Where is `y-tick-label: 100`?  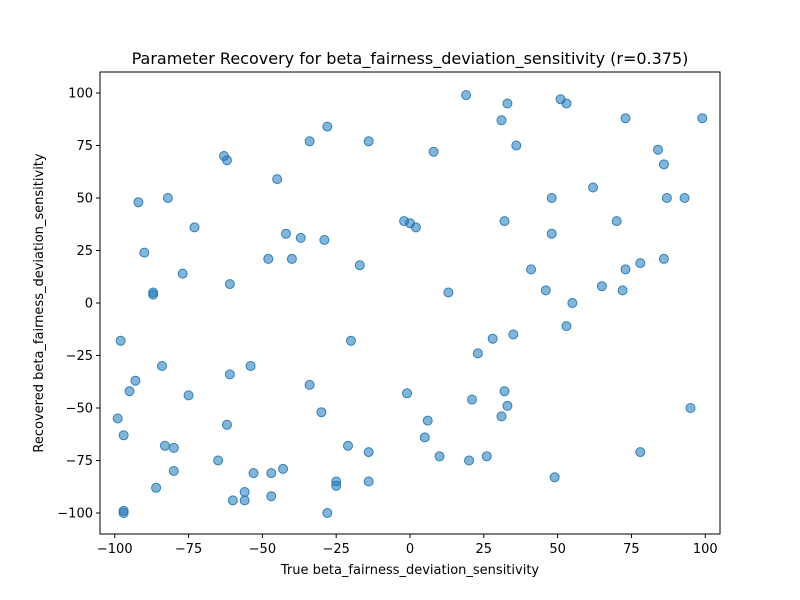
y-tick-label: 100 is located at coordinates (80, 94).